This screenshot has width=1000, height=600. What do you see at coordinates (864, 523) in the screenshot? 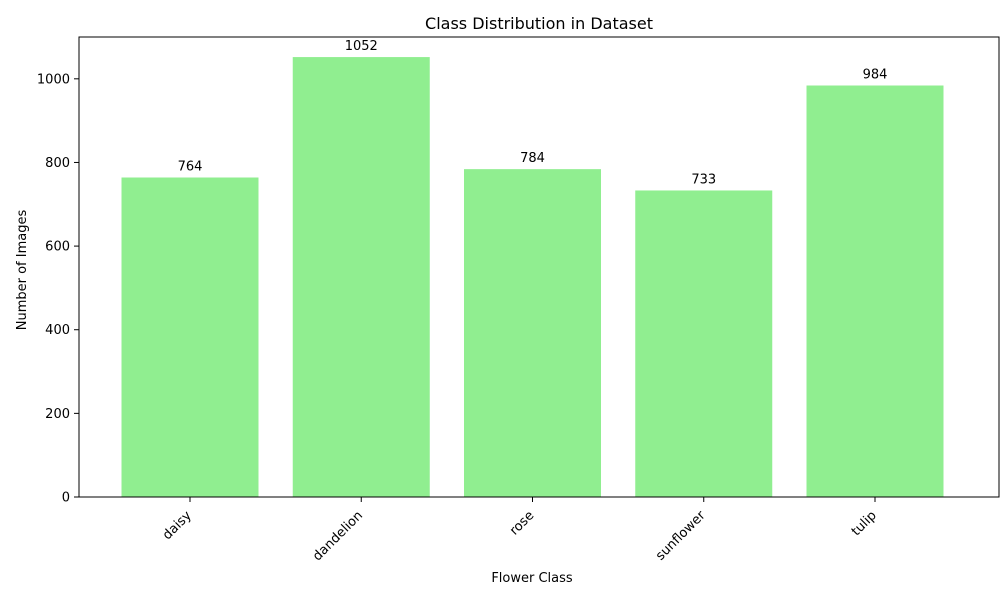
I see `x-tick-label-tulip: tulip` at bounding box center [864, 523].